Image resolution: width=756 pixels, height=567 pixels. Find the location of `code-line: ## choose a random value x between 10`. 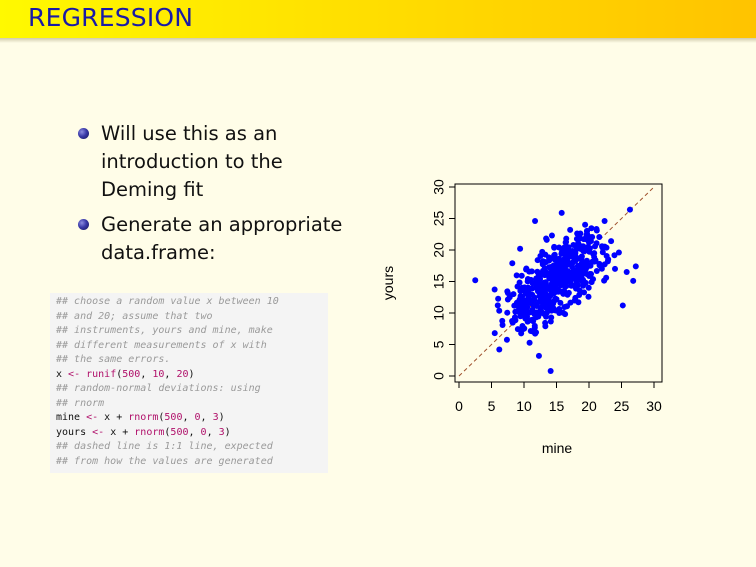

code-line: ## choose a random value x between 10 is located at coordinates (167, 301).